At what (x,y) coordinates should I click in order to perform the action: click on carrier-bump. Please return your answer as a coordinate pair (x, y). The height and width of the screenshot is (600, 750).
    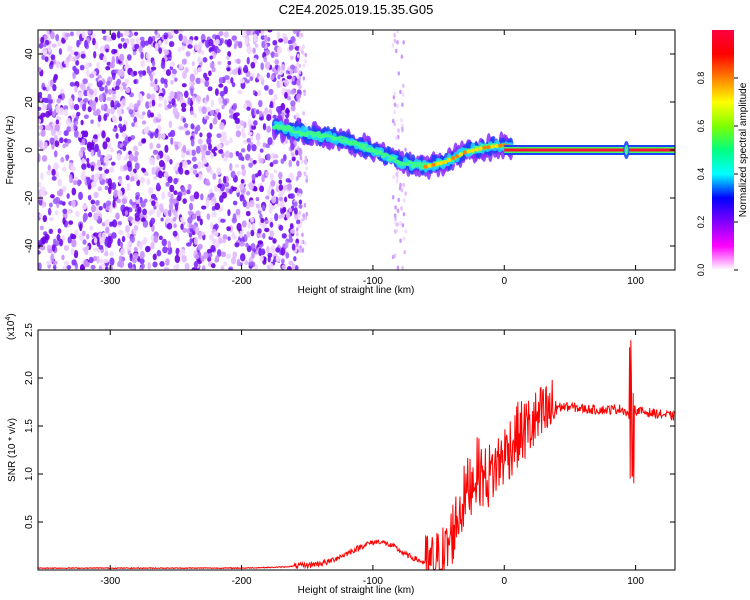
    Looking at the image, I should click on (626, 150).